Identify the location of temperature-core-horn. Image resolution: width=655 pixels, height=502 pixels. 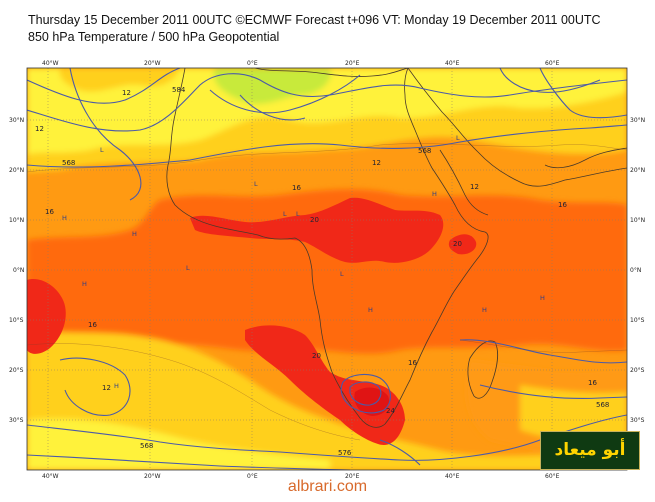
(462, 244).